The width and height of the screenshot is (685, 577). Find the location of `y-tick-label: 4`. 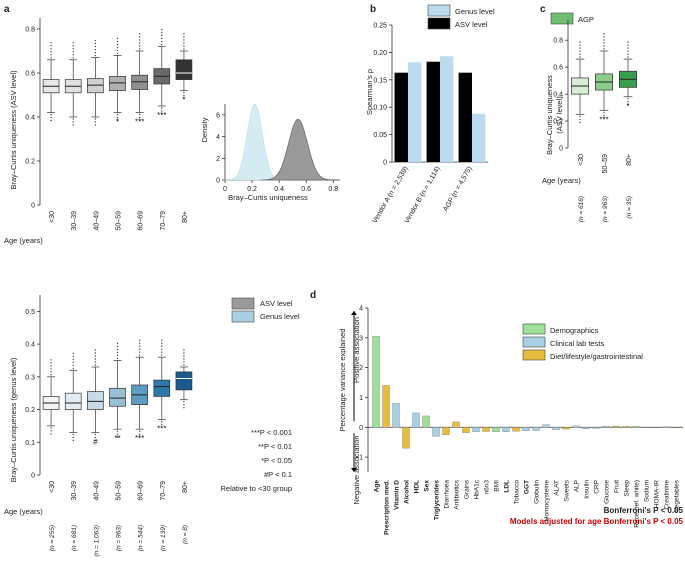

y-tick-label: 4 is located at coordinates (361, 309).